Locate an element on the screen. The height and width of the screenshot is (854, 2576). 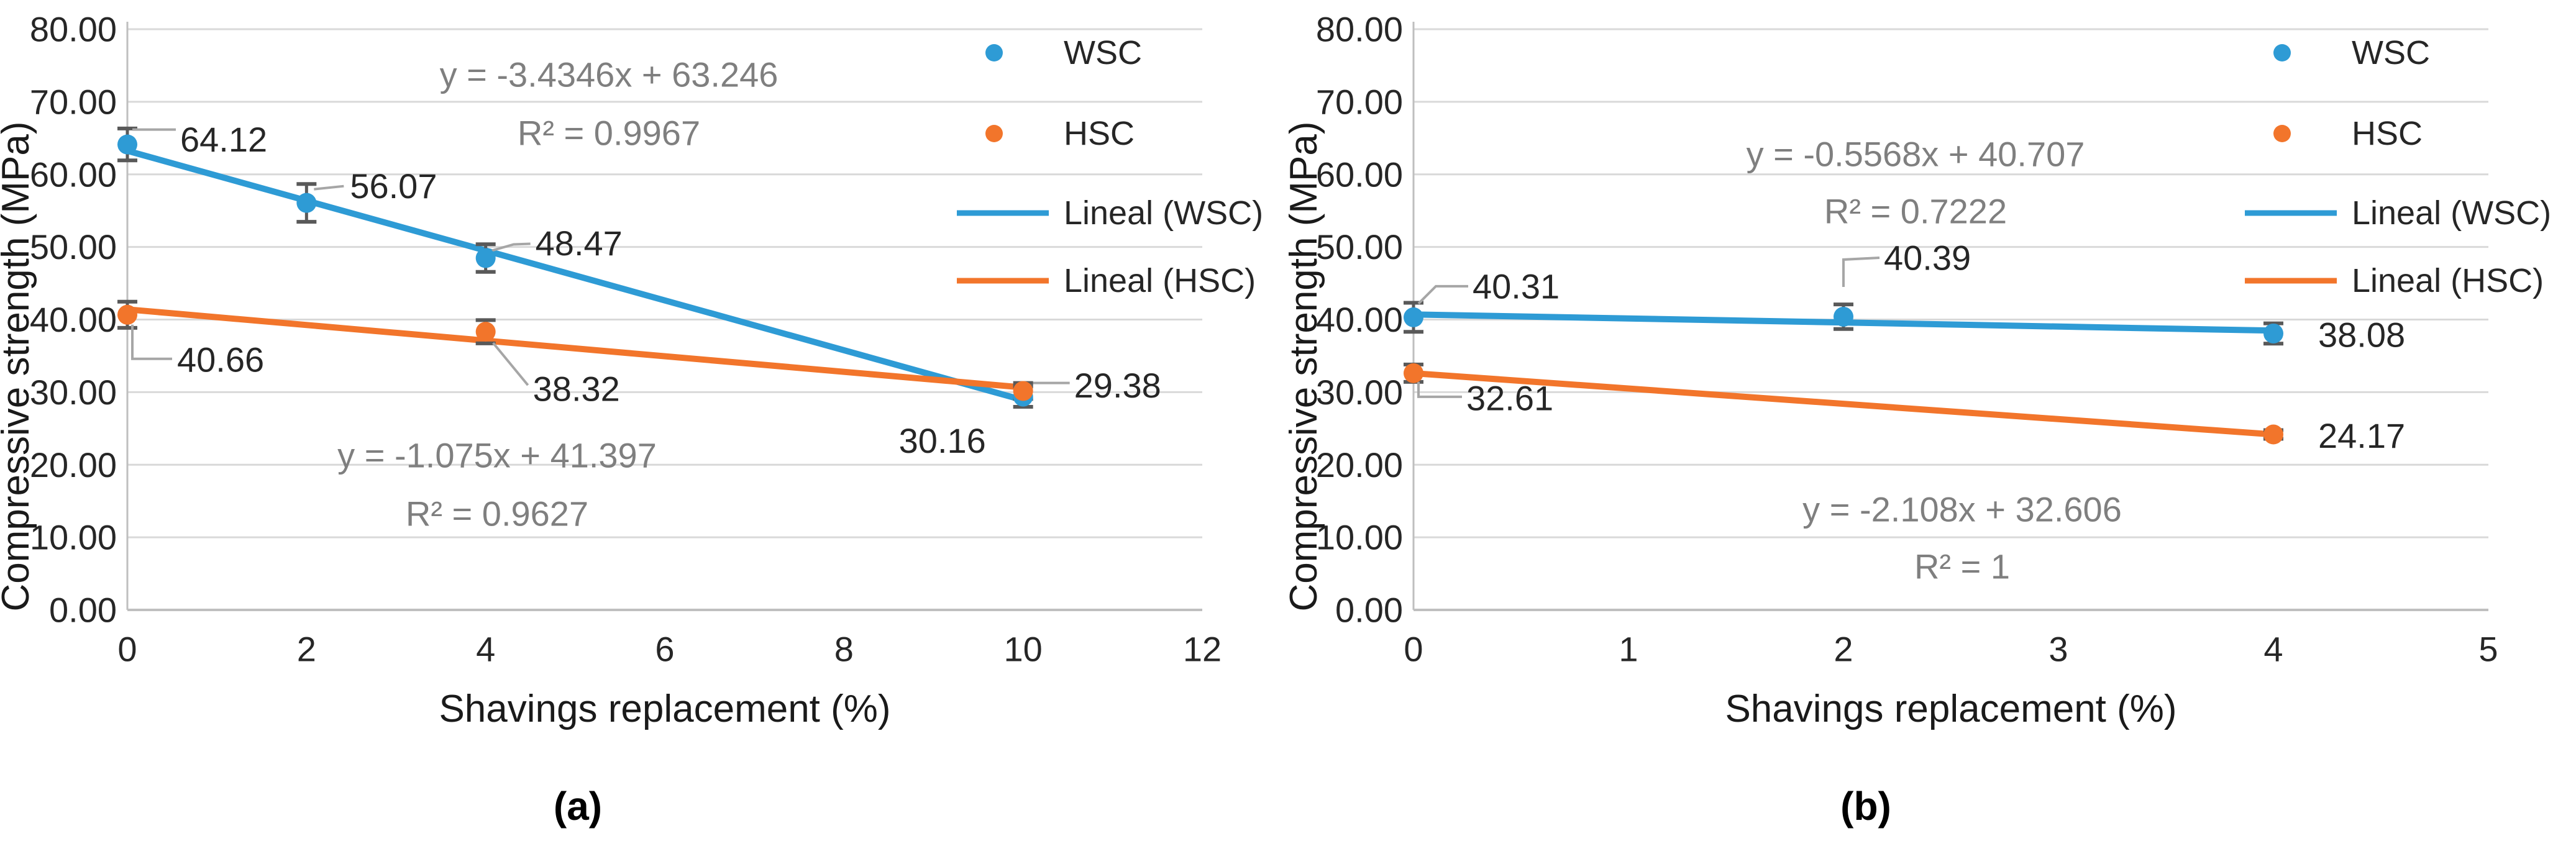
x-tick-label: 3 is located at coordinates (2058, 650).